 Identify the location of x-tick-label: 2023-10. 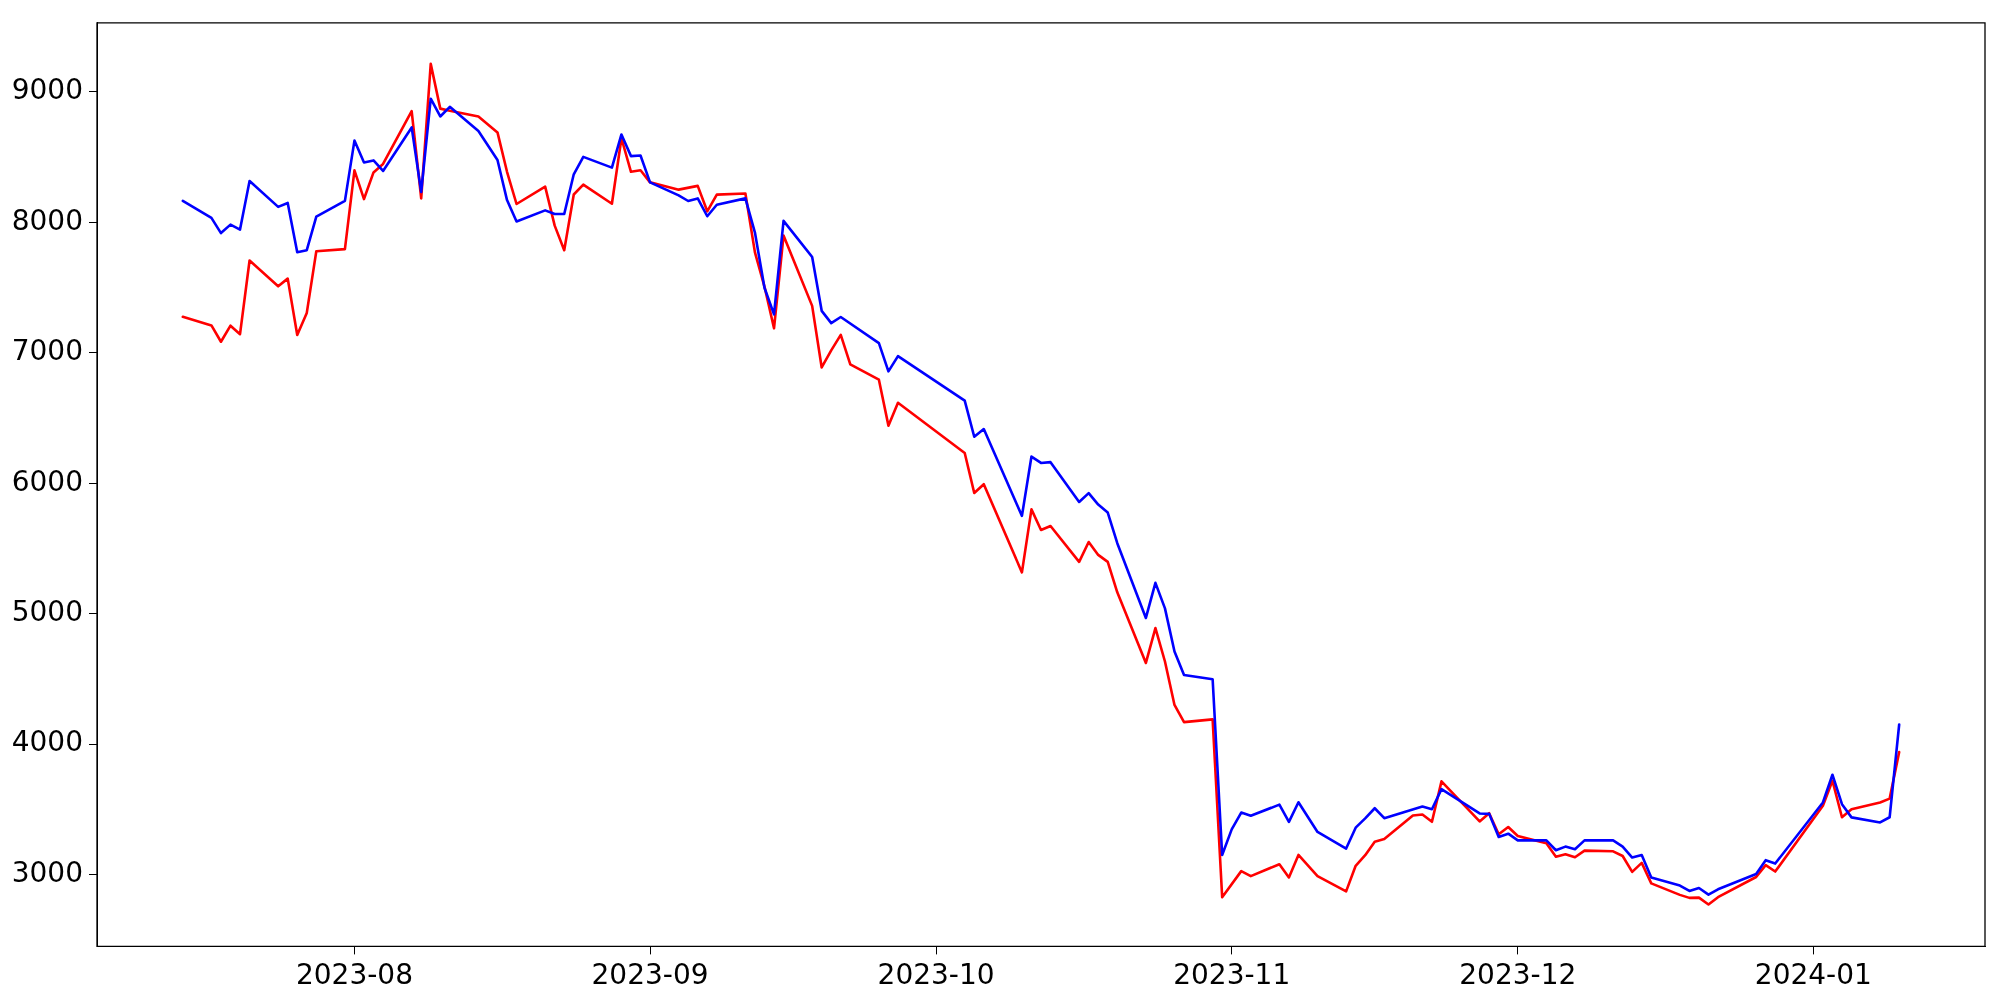
(936, 975).